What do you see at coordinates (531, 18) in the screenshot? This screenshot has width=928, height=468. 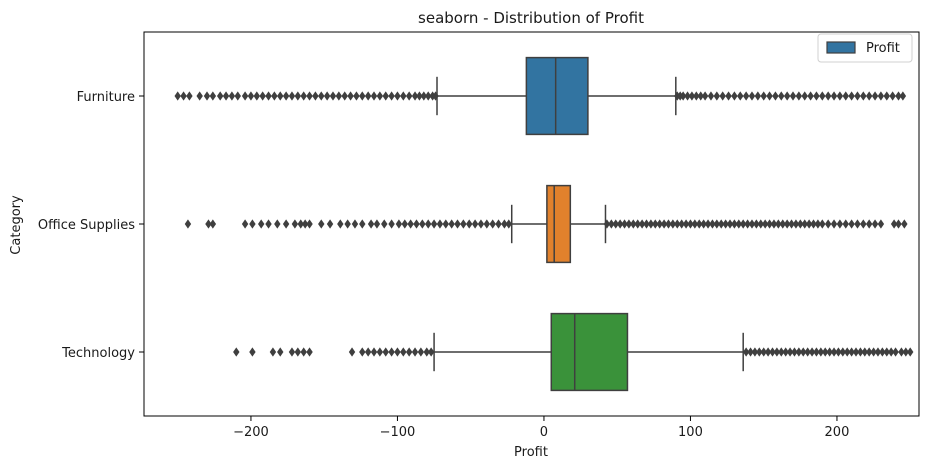 I see `chart-title: seaborn - Distribution of Profit` at bounding box center [531, 18].